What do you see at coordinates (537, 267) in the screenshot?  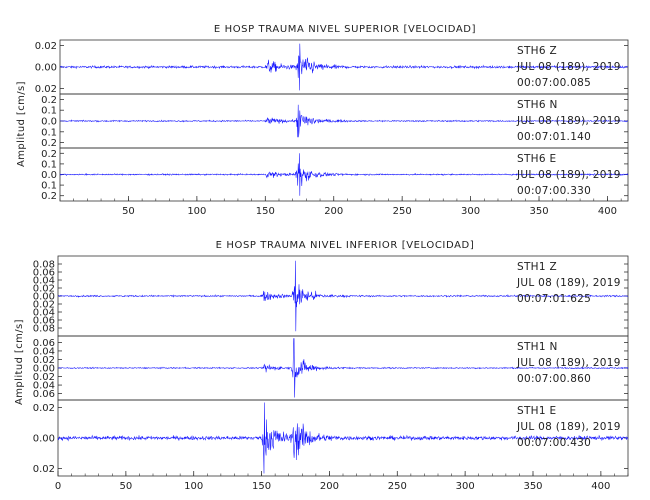 I see `station-label: STH1 Z` at bounding box center [537, 267].